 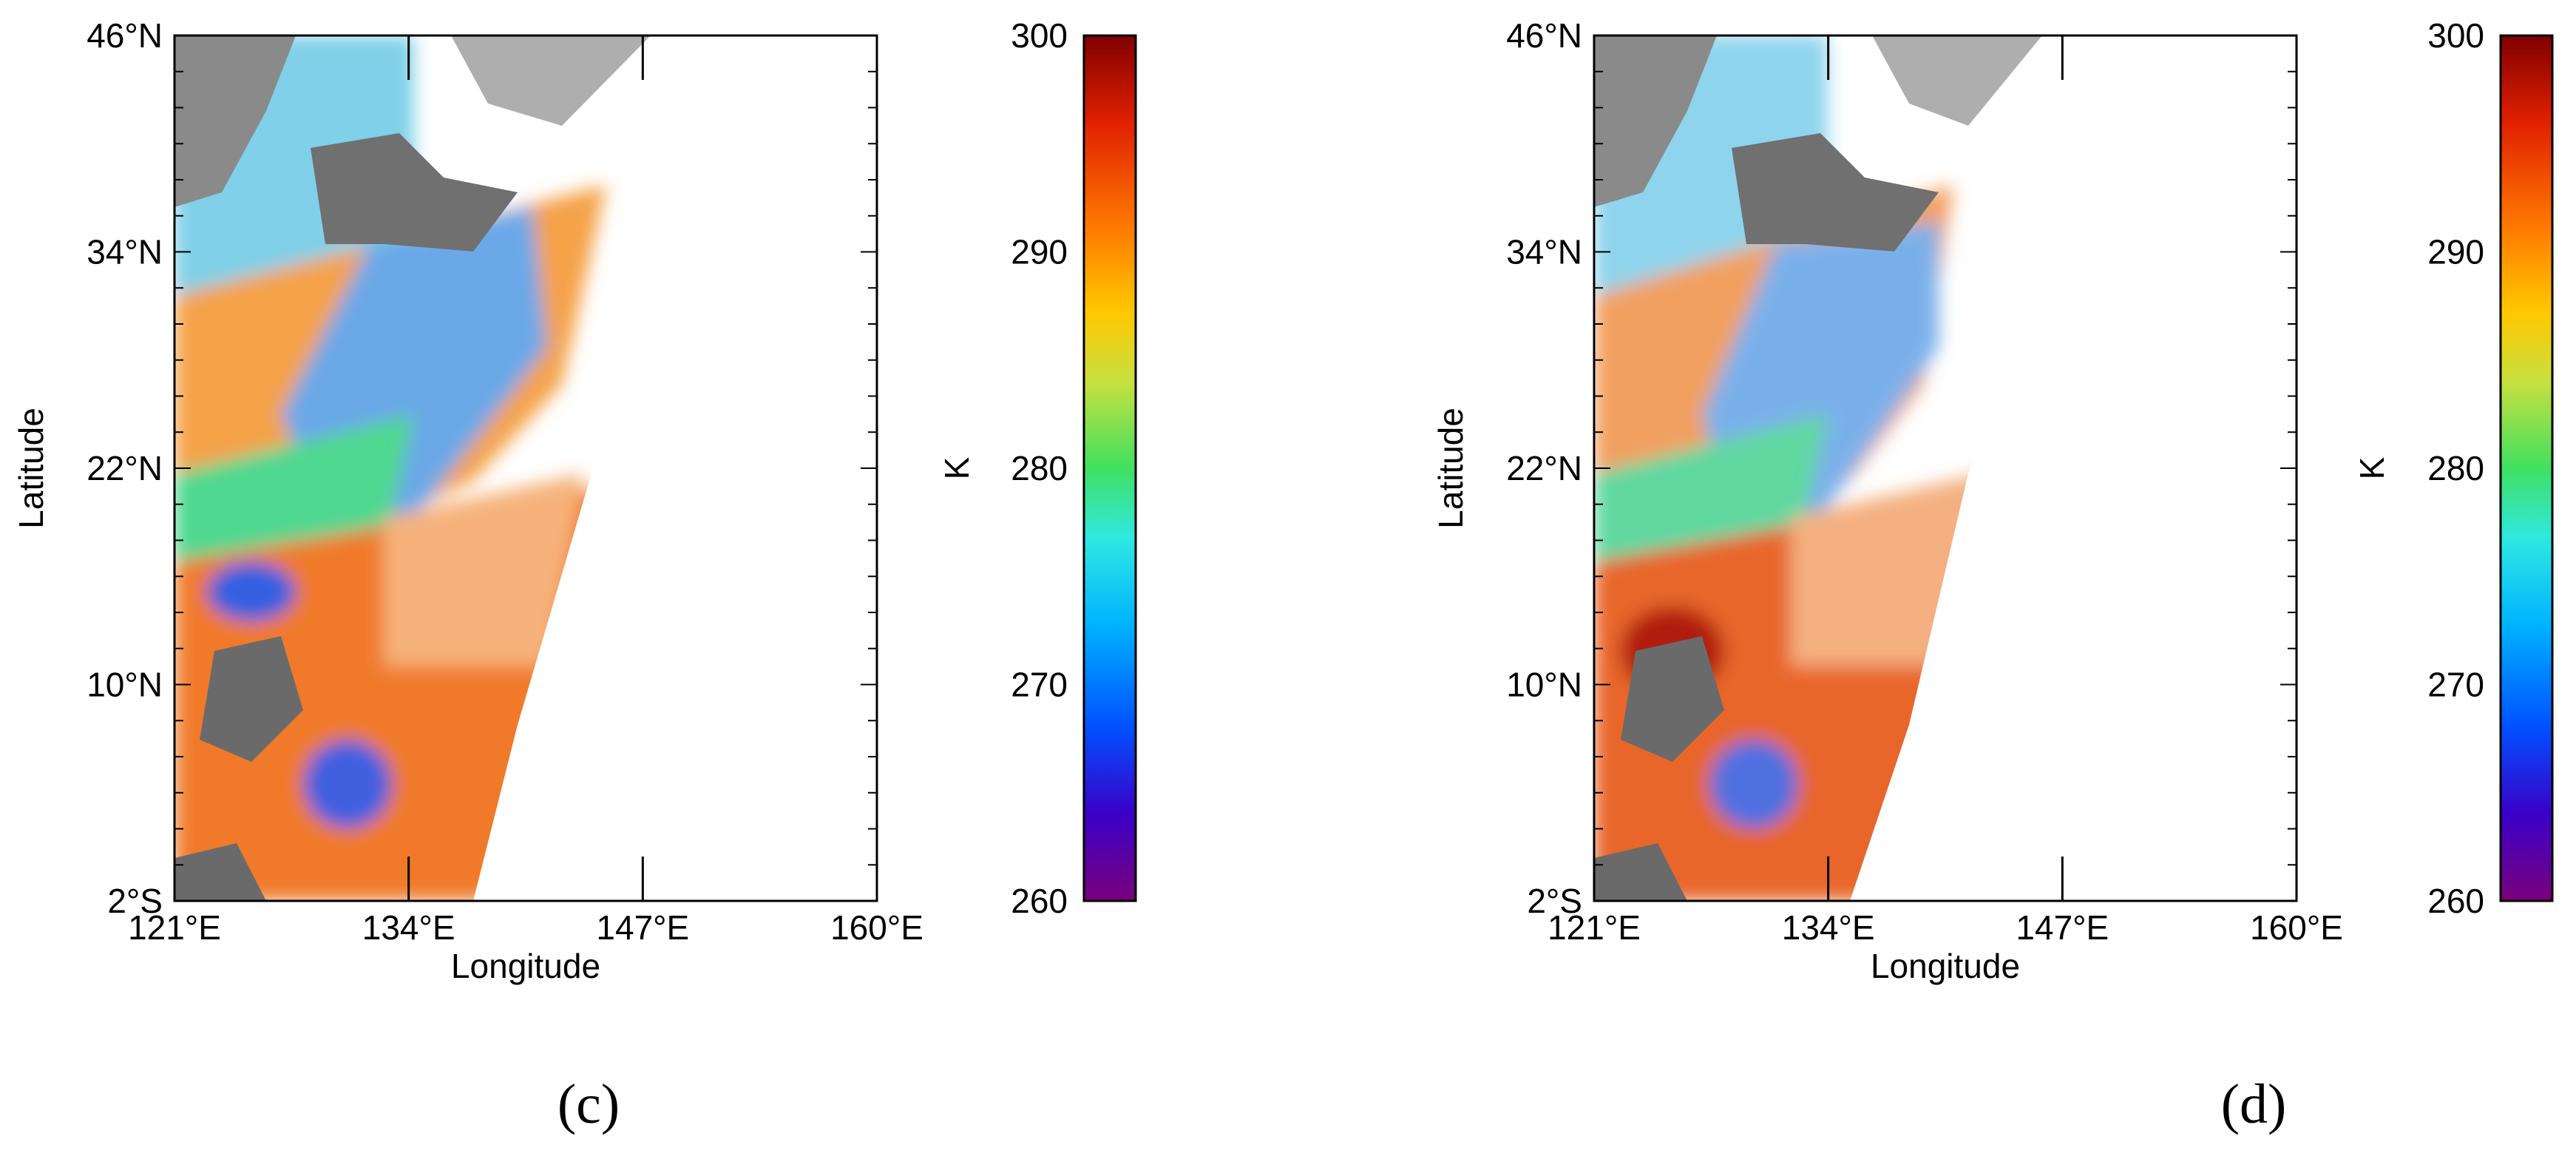 What do you see at coordinates (2253, 1104) in the screenshot?
I see `panel-label-d: (d)` at bounding box center [2253, 1104].